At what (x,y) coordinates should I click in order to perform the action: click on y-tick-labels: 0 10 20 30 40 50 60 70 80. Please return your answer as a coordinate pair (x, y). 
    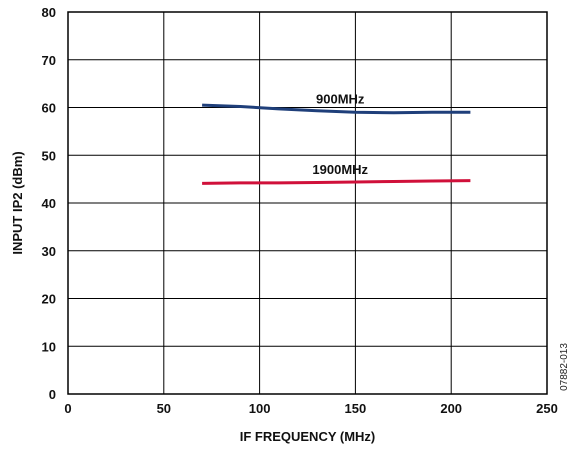
    Looking at the image, I should click on (49, 203).